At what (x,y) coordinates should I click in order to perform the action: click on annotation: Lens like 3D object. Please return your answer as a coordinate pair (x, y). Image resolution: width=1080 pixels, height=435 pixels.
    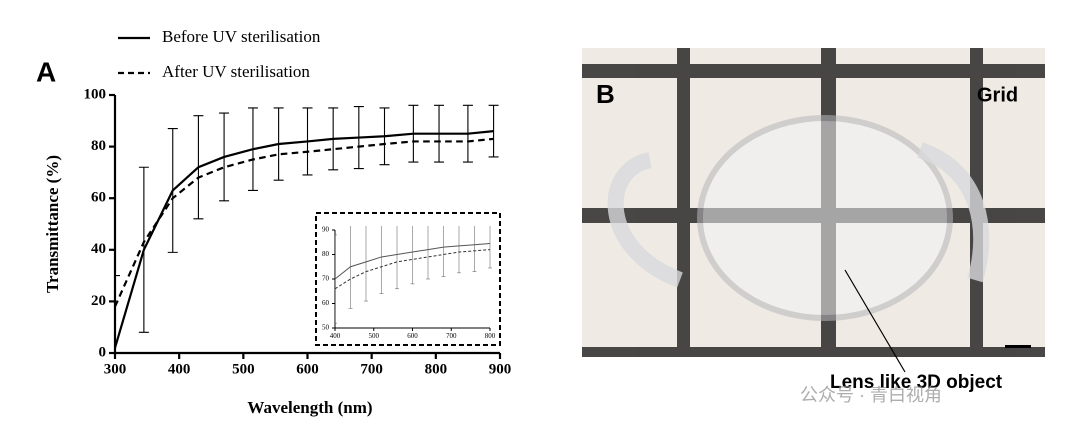
    Looking at the image, I should click on (916, 382).